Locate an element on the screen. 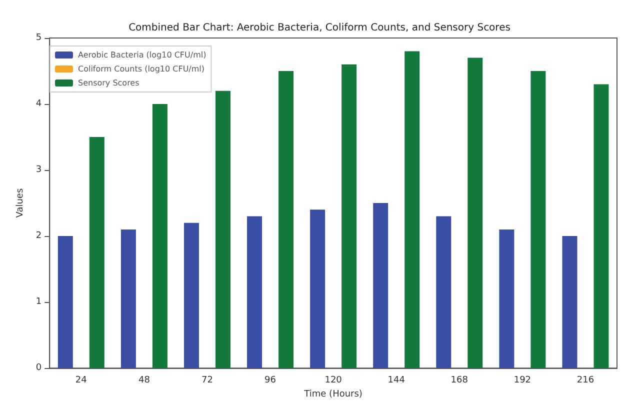  y-tick-label: 3 is located at coordinates (39, 170).